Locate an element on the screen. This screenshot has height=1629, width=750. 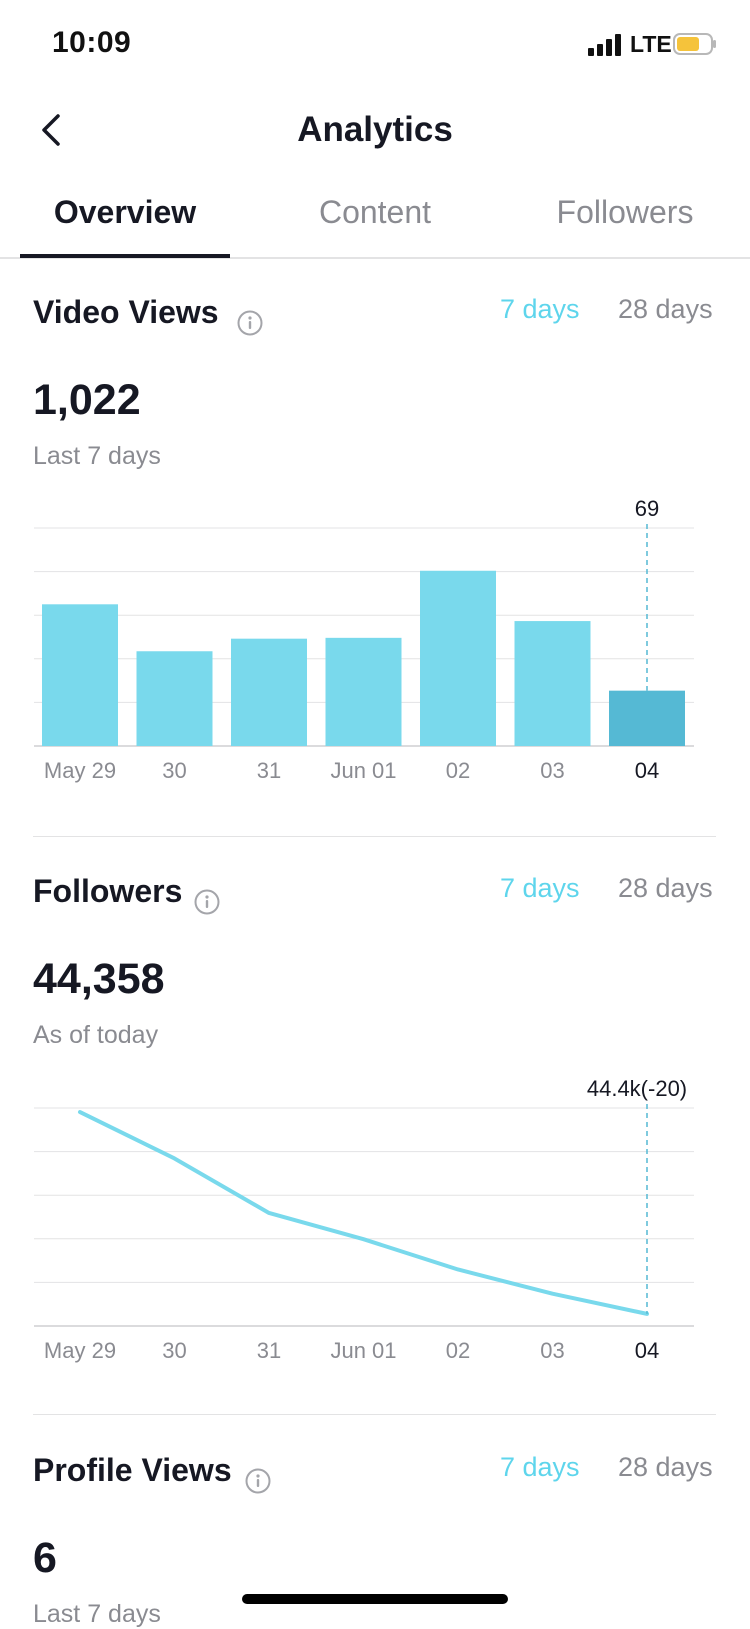
network-type: LTE is located at coordinates (651, 44).